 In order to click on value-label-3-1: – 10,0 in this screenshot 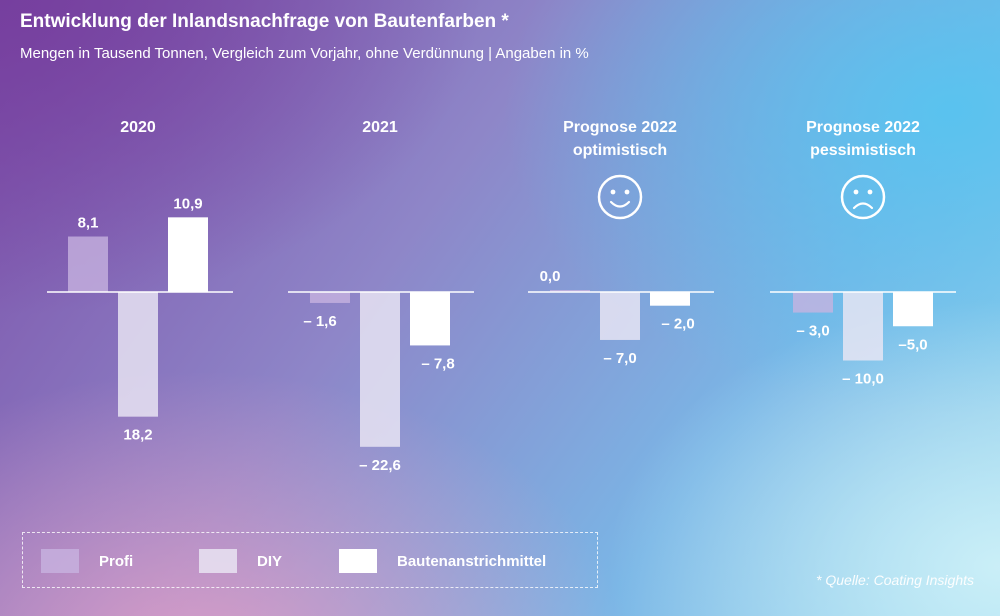, I will do `click(863, 379)`.